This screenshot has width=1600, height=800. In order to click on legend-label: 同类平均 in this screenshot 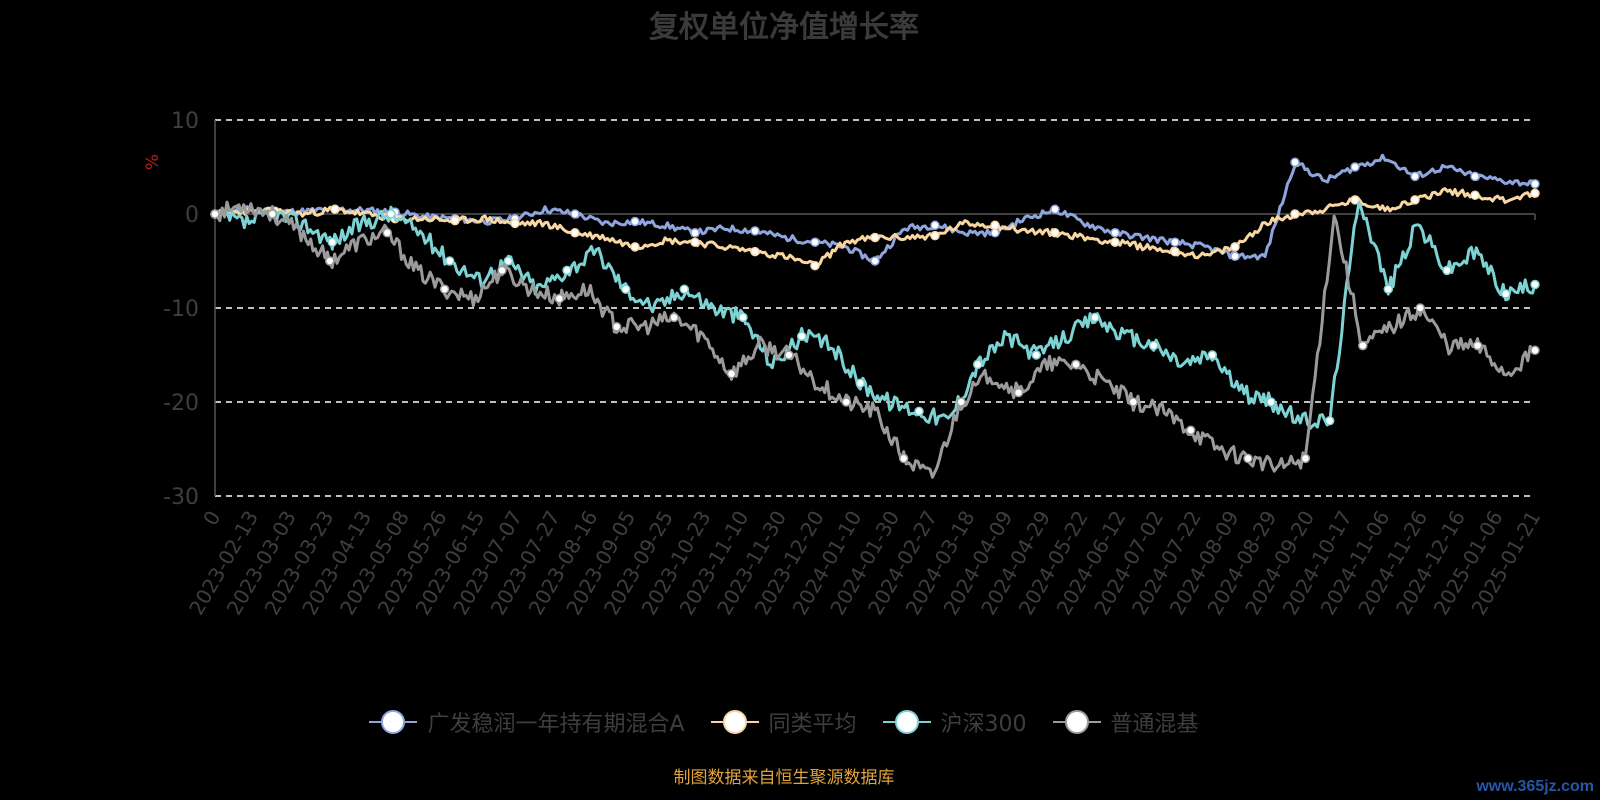, I will do `click(812, 724)`.